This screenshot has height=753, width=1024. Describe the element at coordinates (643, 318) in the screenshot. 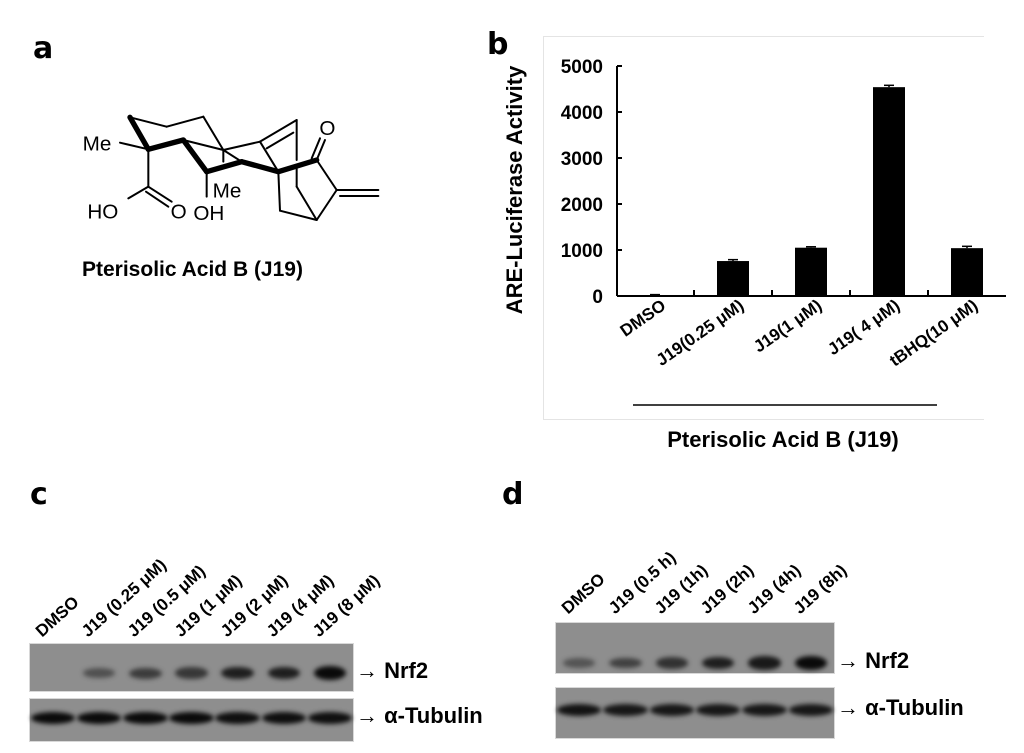

I see `x-tick-label: DMSO` at that location.